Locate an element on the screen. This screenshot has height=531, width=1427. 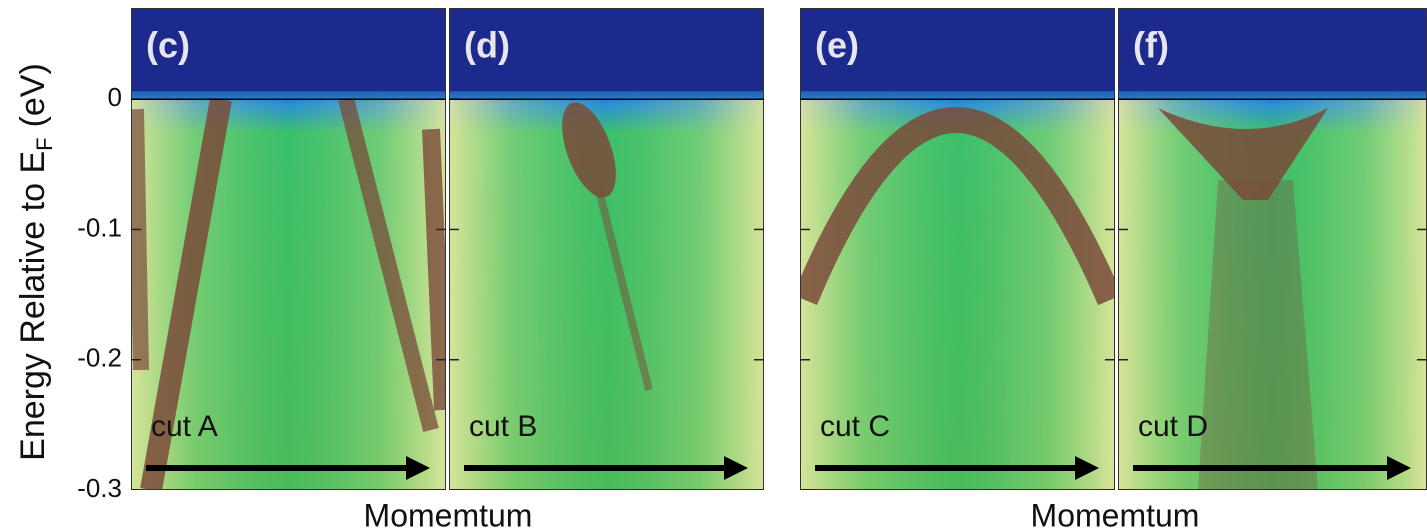
panel-label: (c) is located at coordinates (168, 45).